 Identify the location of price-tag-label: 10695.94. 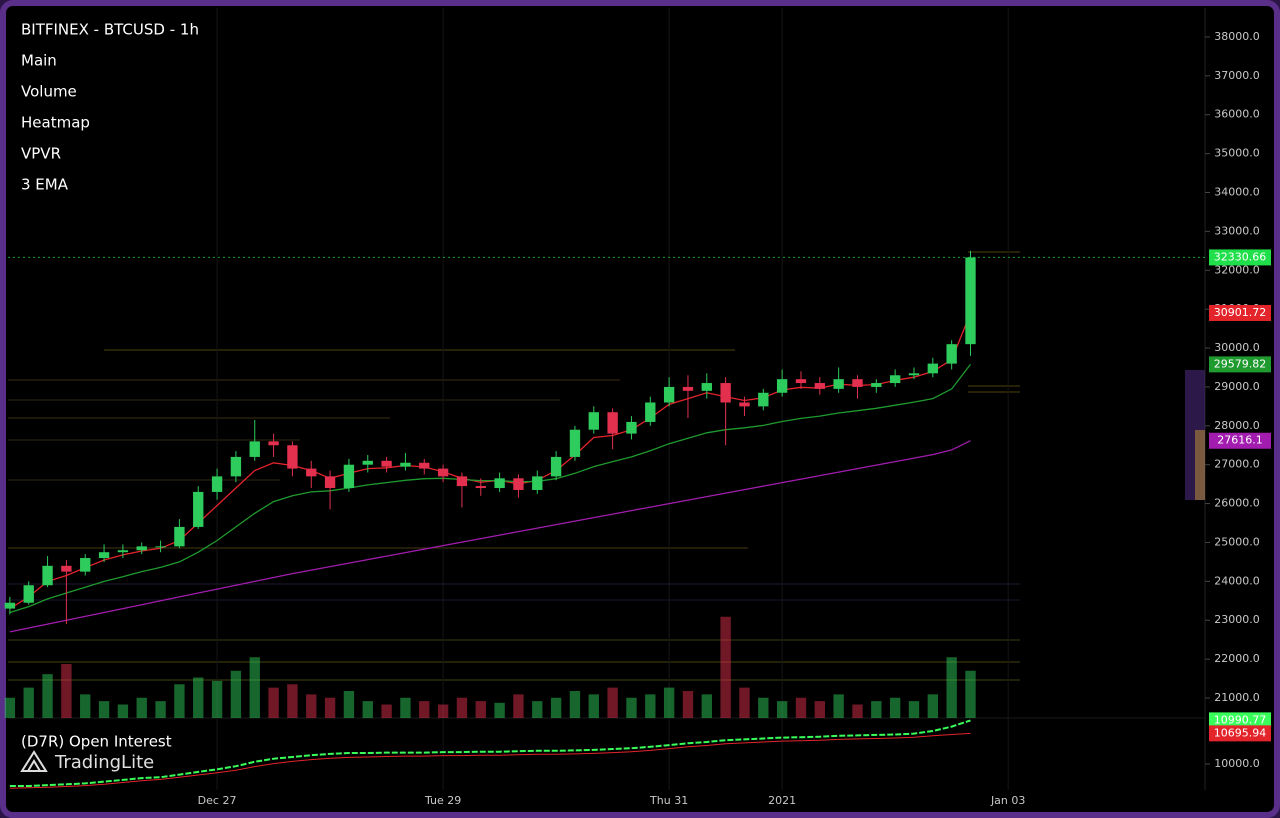
(1240, 732).